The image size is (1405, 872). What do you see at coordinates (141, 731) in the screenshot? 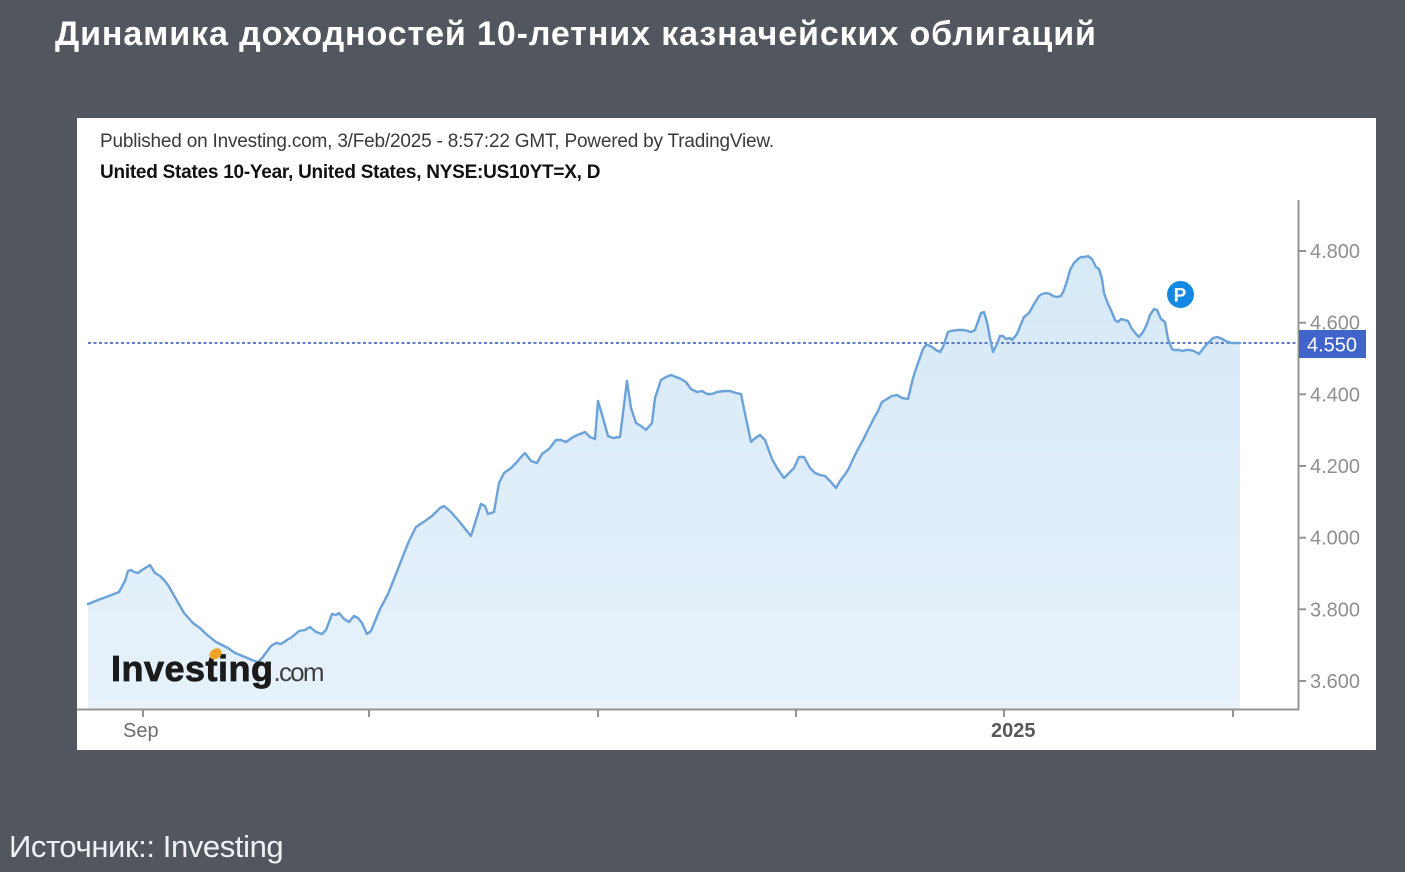
I see `svg-text: Sep` at bounding box center [141, 731].